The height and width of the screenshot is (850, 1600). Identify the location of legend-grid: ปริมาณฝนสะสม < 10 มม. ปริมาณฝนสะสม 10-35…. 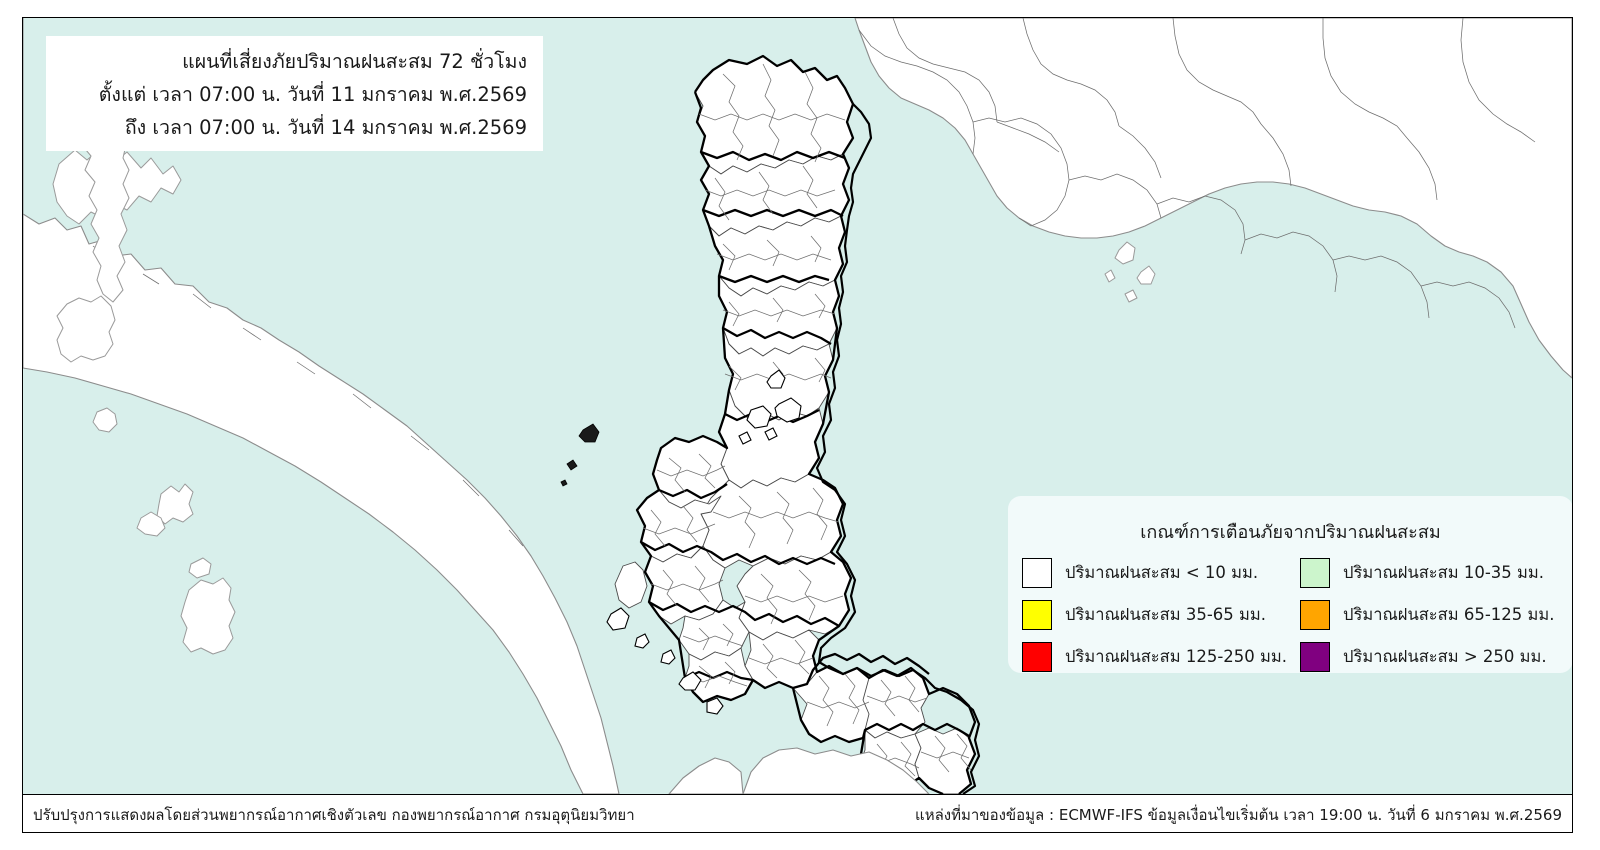
(1290, 615).